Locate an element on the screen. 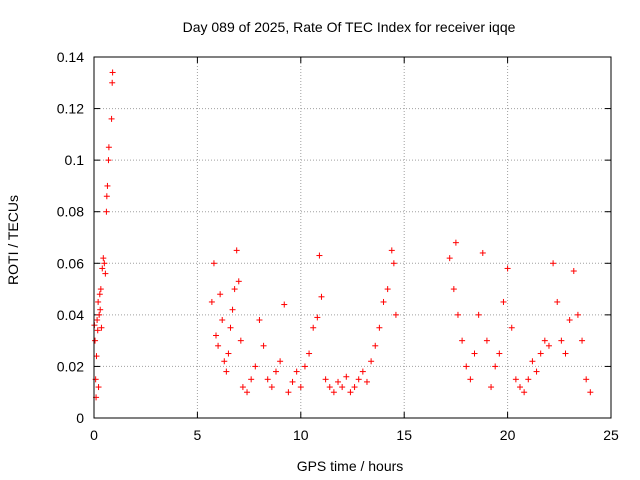  y-tick-label: 0.1 is located at coordinates (75, 160).